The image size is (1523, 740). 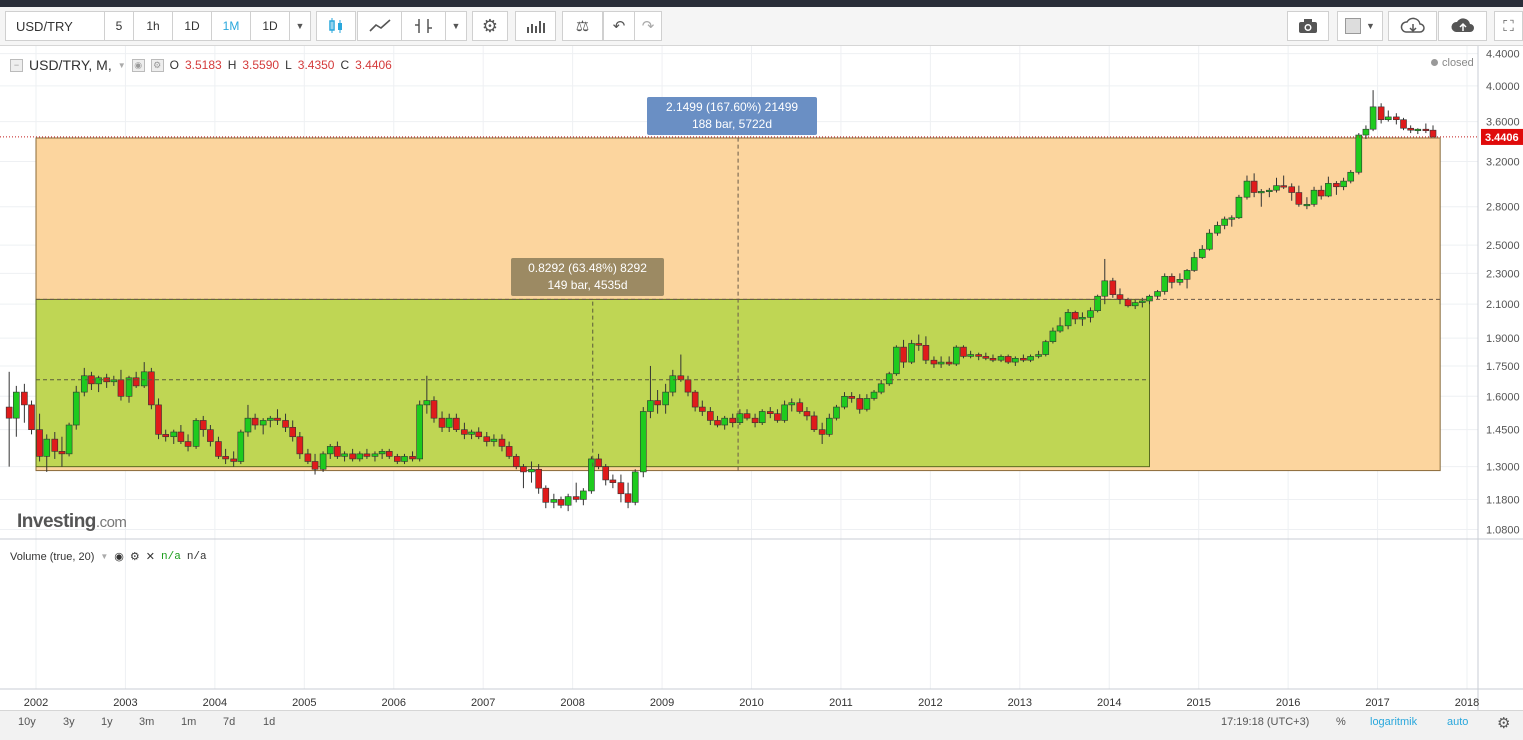 I want to click on volume-value-2: n/a, so click(x=196, y=556).